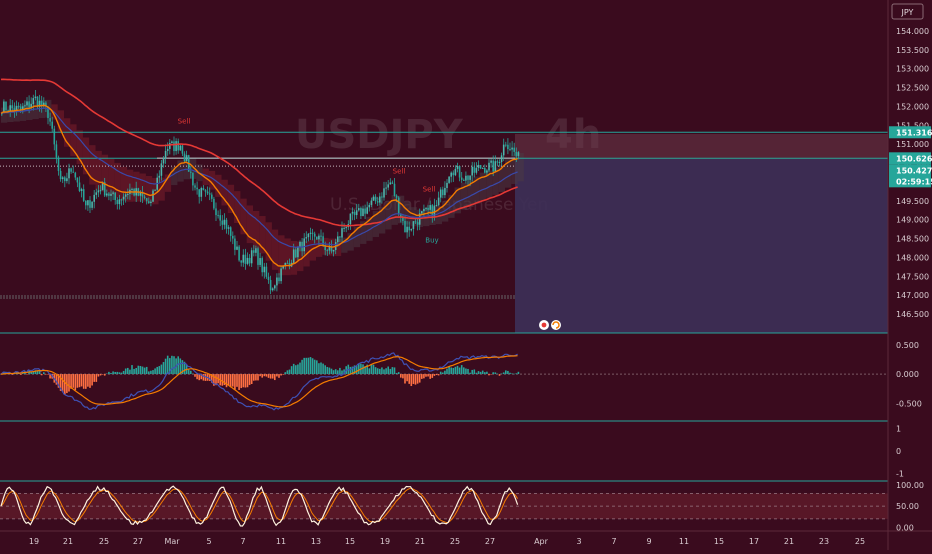 This screenshot has width=932, height=554. I want to click on bar-countdown-tag-bg, so click(910, 181).